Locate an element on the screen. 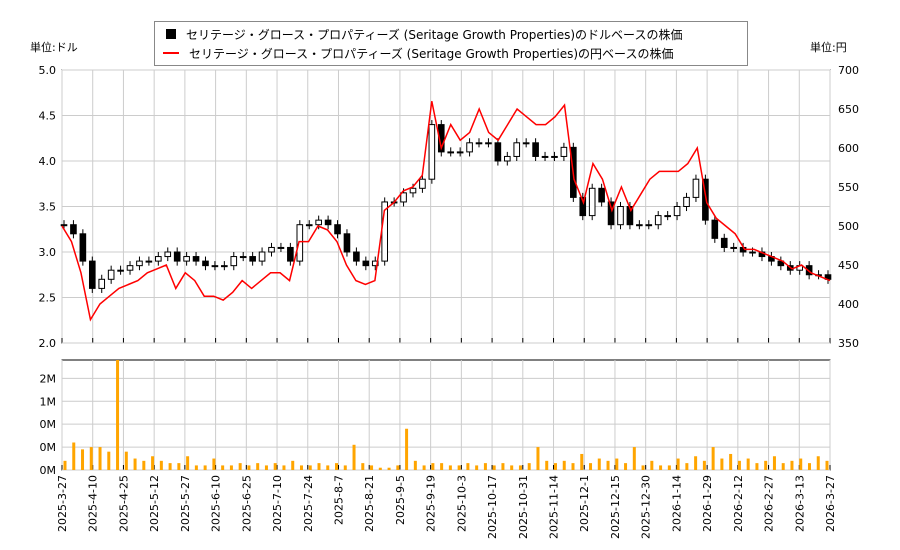  y-left-tick-label: 2.0 is located at coordinates (48, 343).